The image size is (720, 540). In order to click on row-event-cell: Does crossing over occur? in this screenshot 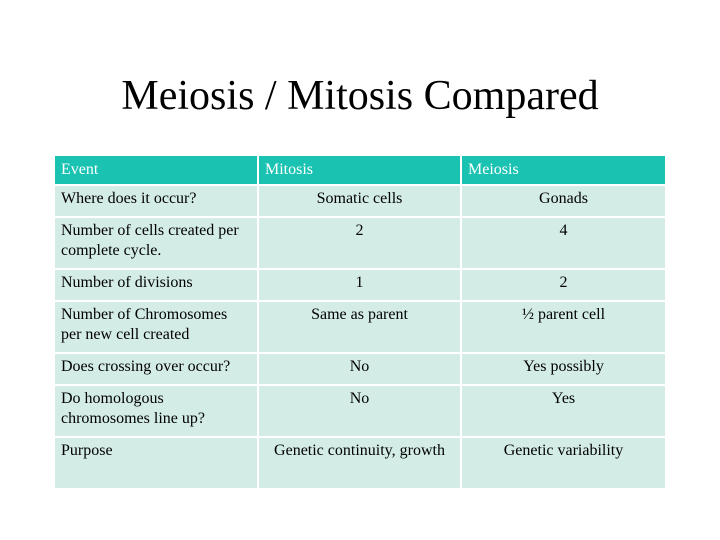, I will do `click(157, 369)`.